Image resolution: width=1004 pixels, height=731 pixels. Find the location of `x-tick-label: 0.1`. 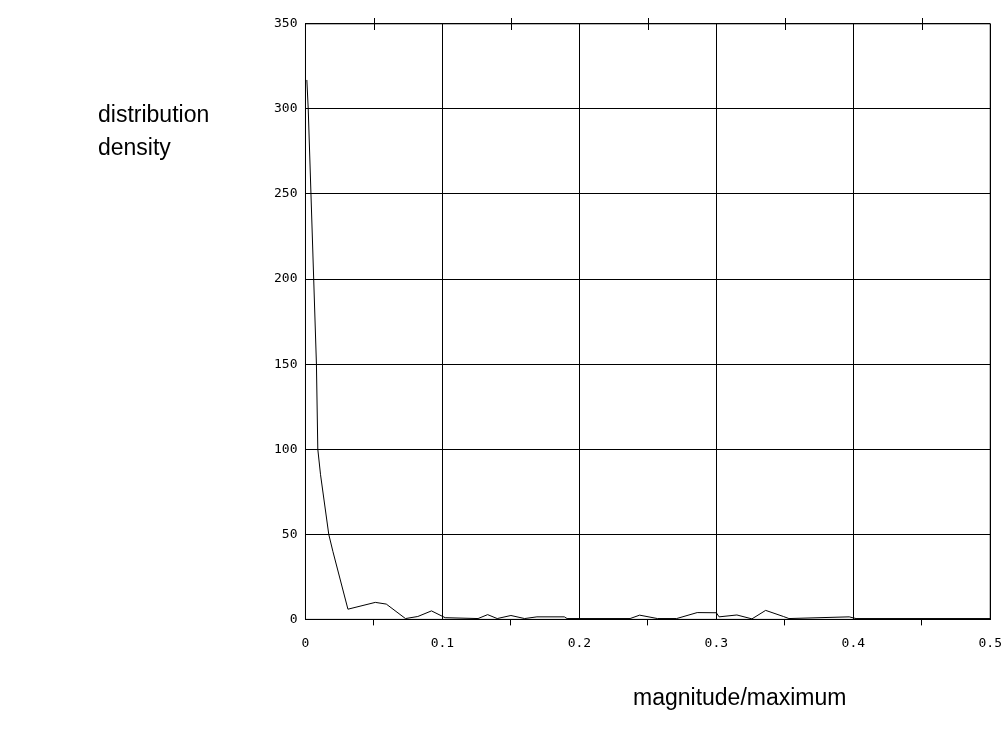

x-tick-label: 0.1 is located at coordinates (442, 642).